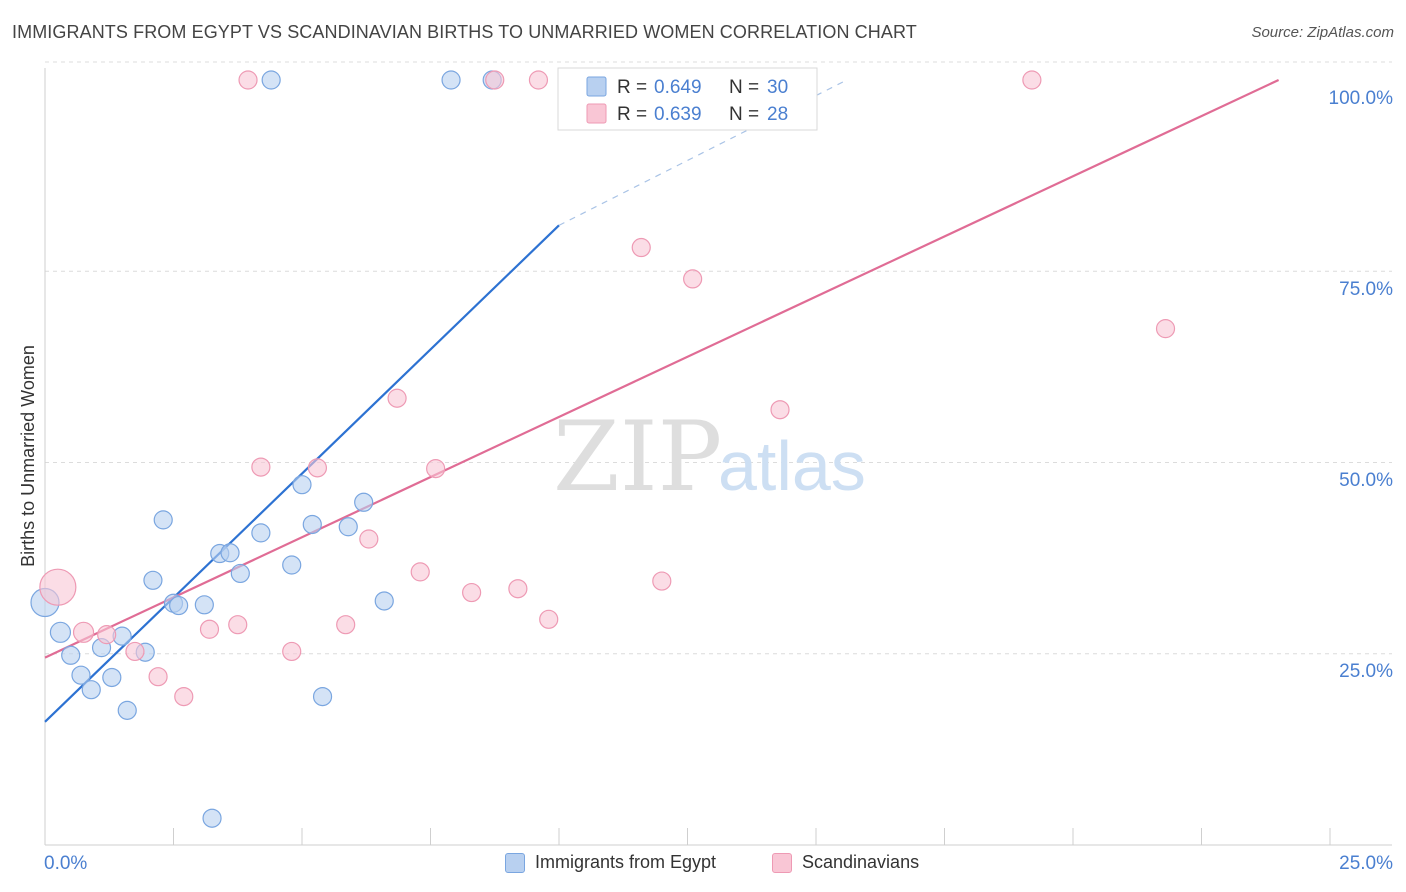 The height and width of the screenshot is (892, 1406). What do you see at coordinates (1366, 289) in the screenshot?
I see `y-tick-label-75: 75.0%` at bounding box center [1366, 289].